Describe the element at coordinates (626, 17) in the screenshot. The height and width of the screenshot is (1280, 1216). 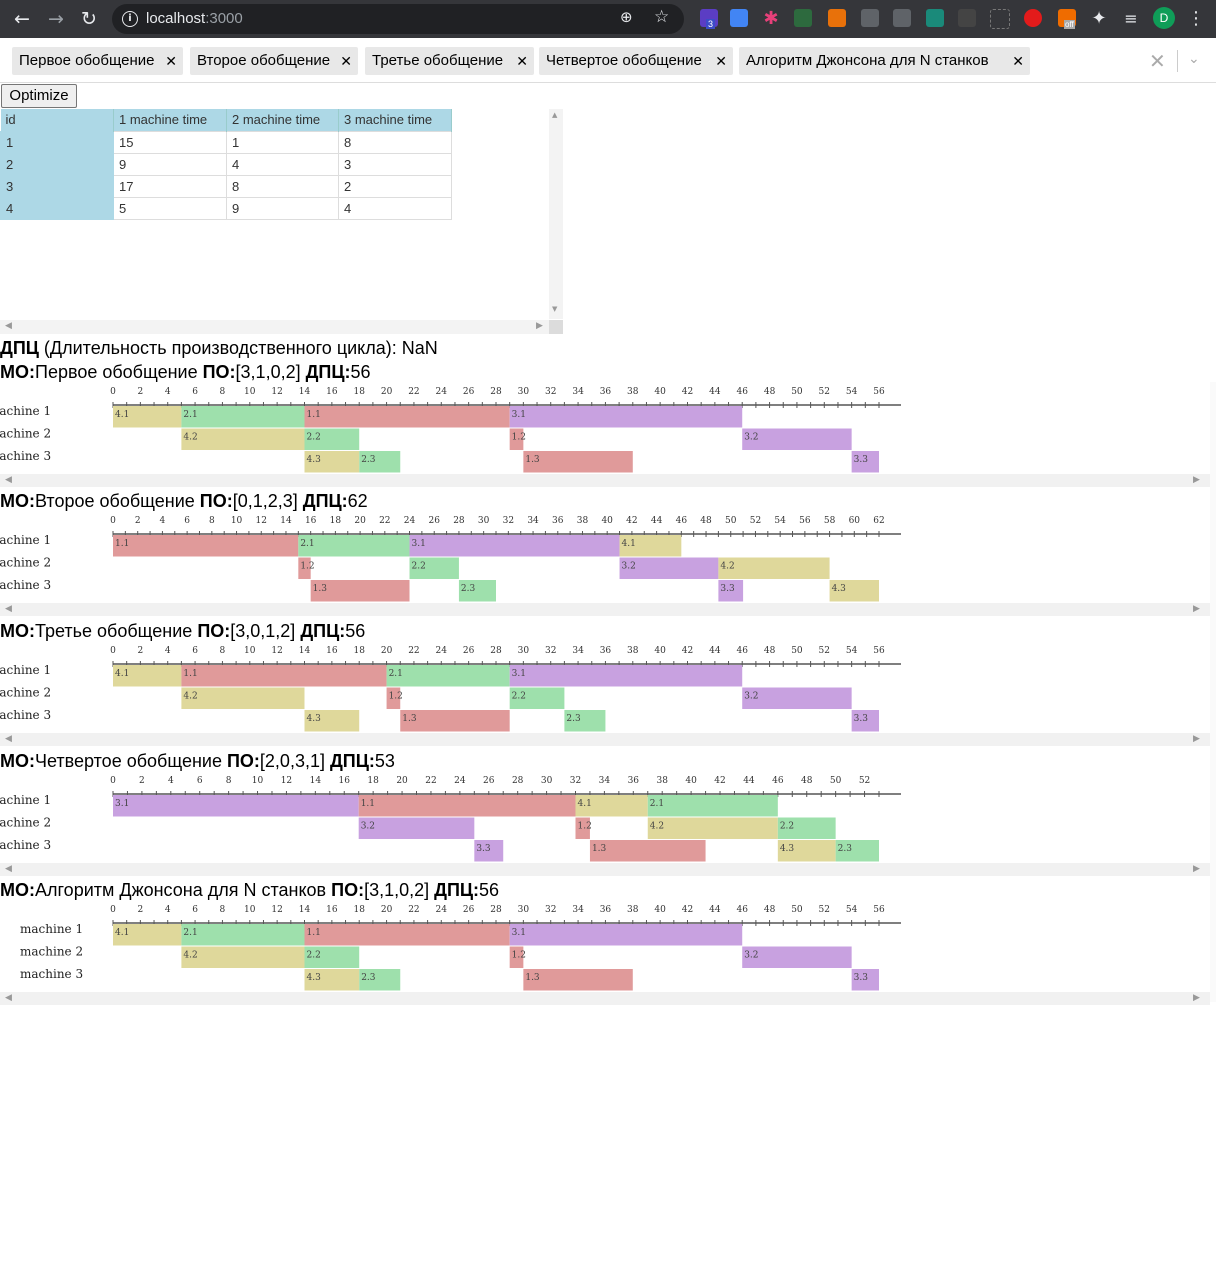
I see `zoom-icon: ⊕` at that location.